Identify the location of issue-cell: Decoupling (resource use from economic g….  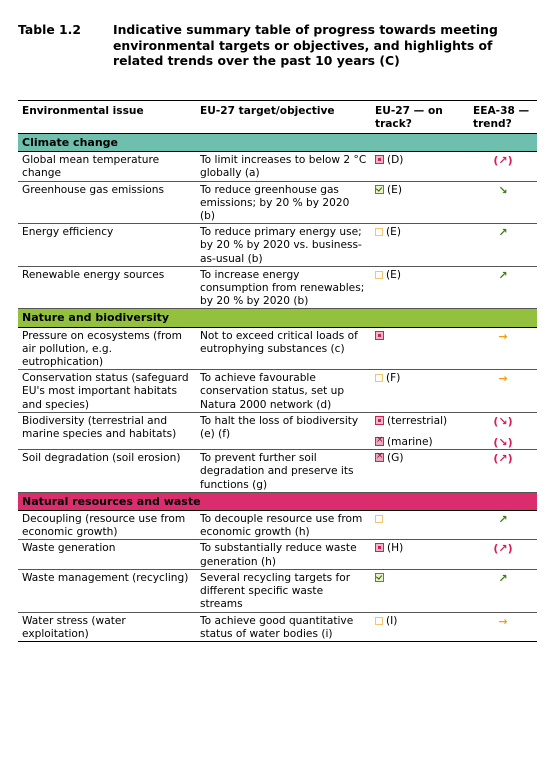
(107, 525).